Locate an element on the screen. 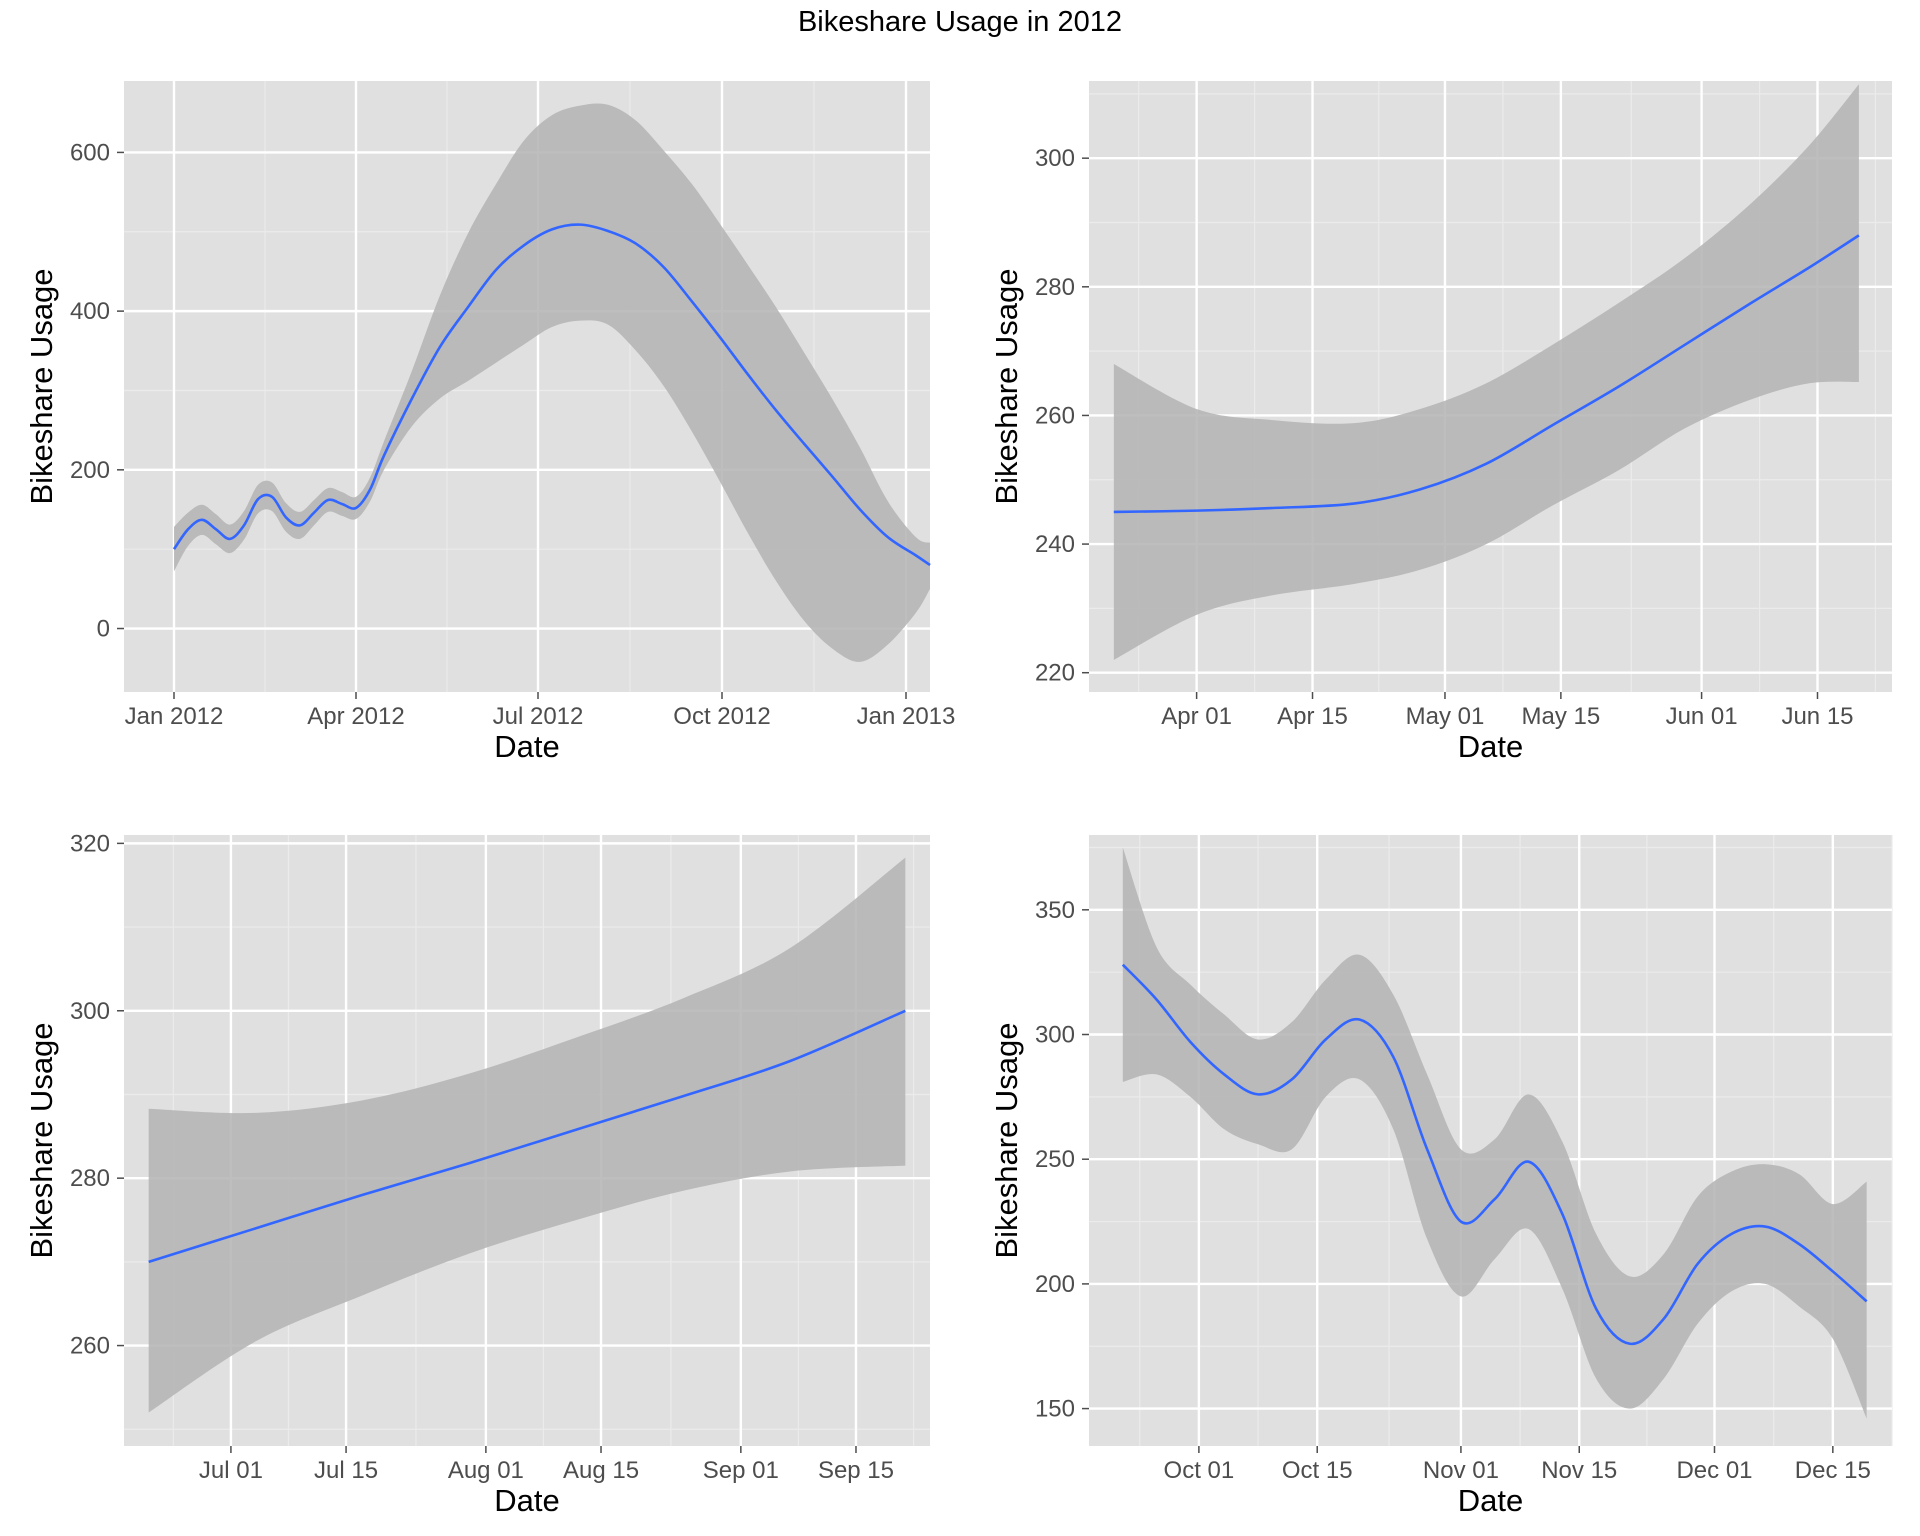 The image size is (1920, 1536). x-tick-label: Jul 2012 is located at coordinates (538, 716).